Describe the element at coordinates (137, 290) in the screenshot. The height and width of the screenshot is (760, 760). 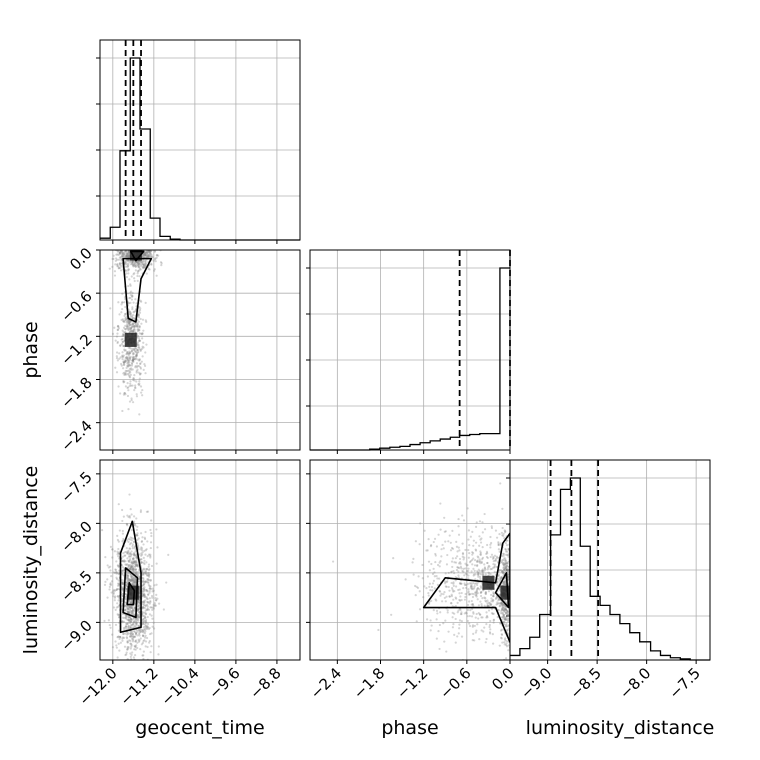
I see `contour-line` at that location.